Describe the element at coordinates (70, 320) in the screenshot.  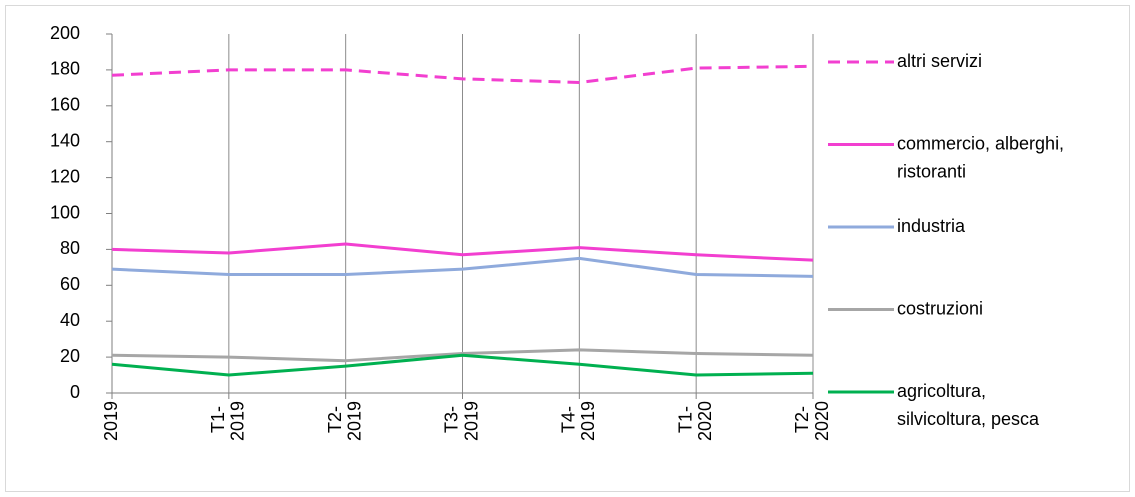
I see `y-tick-label: 40` at that location.